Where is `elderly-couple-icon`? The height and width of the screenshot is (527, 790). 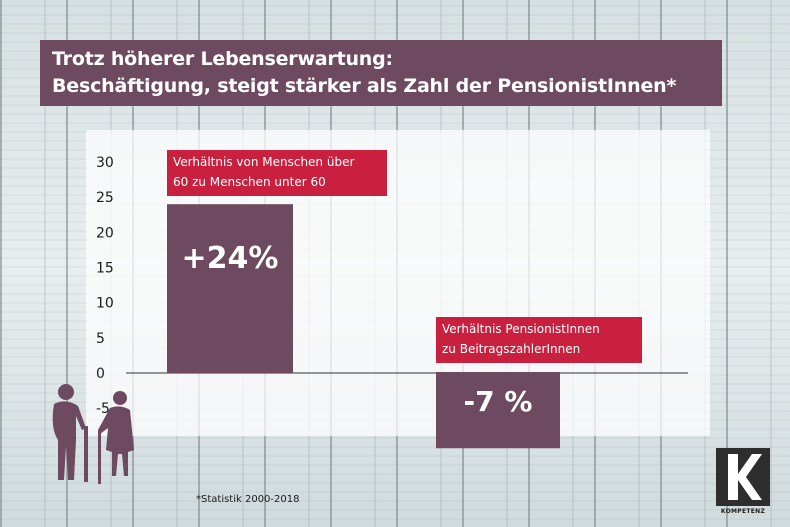
elderly-couple-icon is located at coordinates (93, 434).